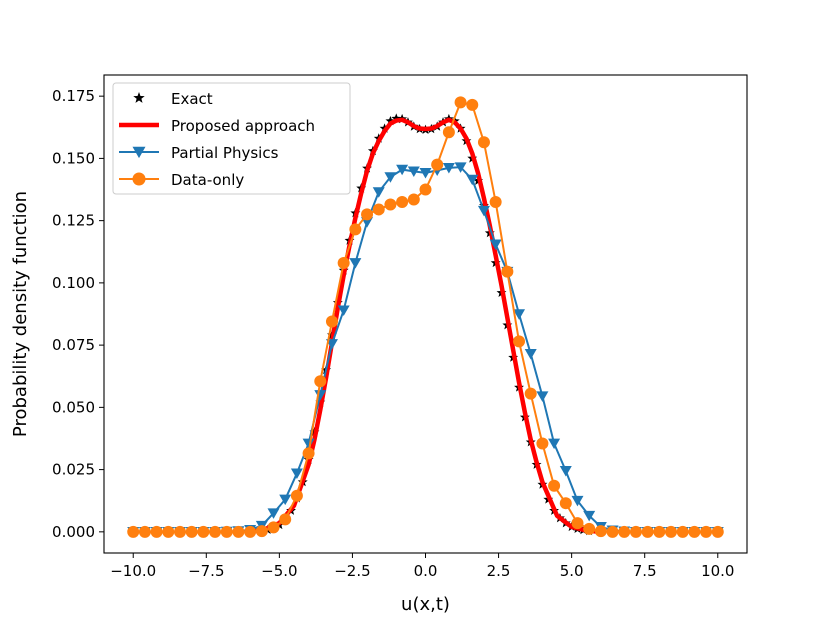 The width and height of the screenshot is (830, 623). I want to click on y-axis-label: Probability density function, so click(20, 314).